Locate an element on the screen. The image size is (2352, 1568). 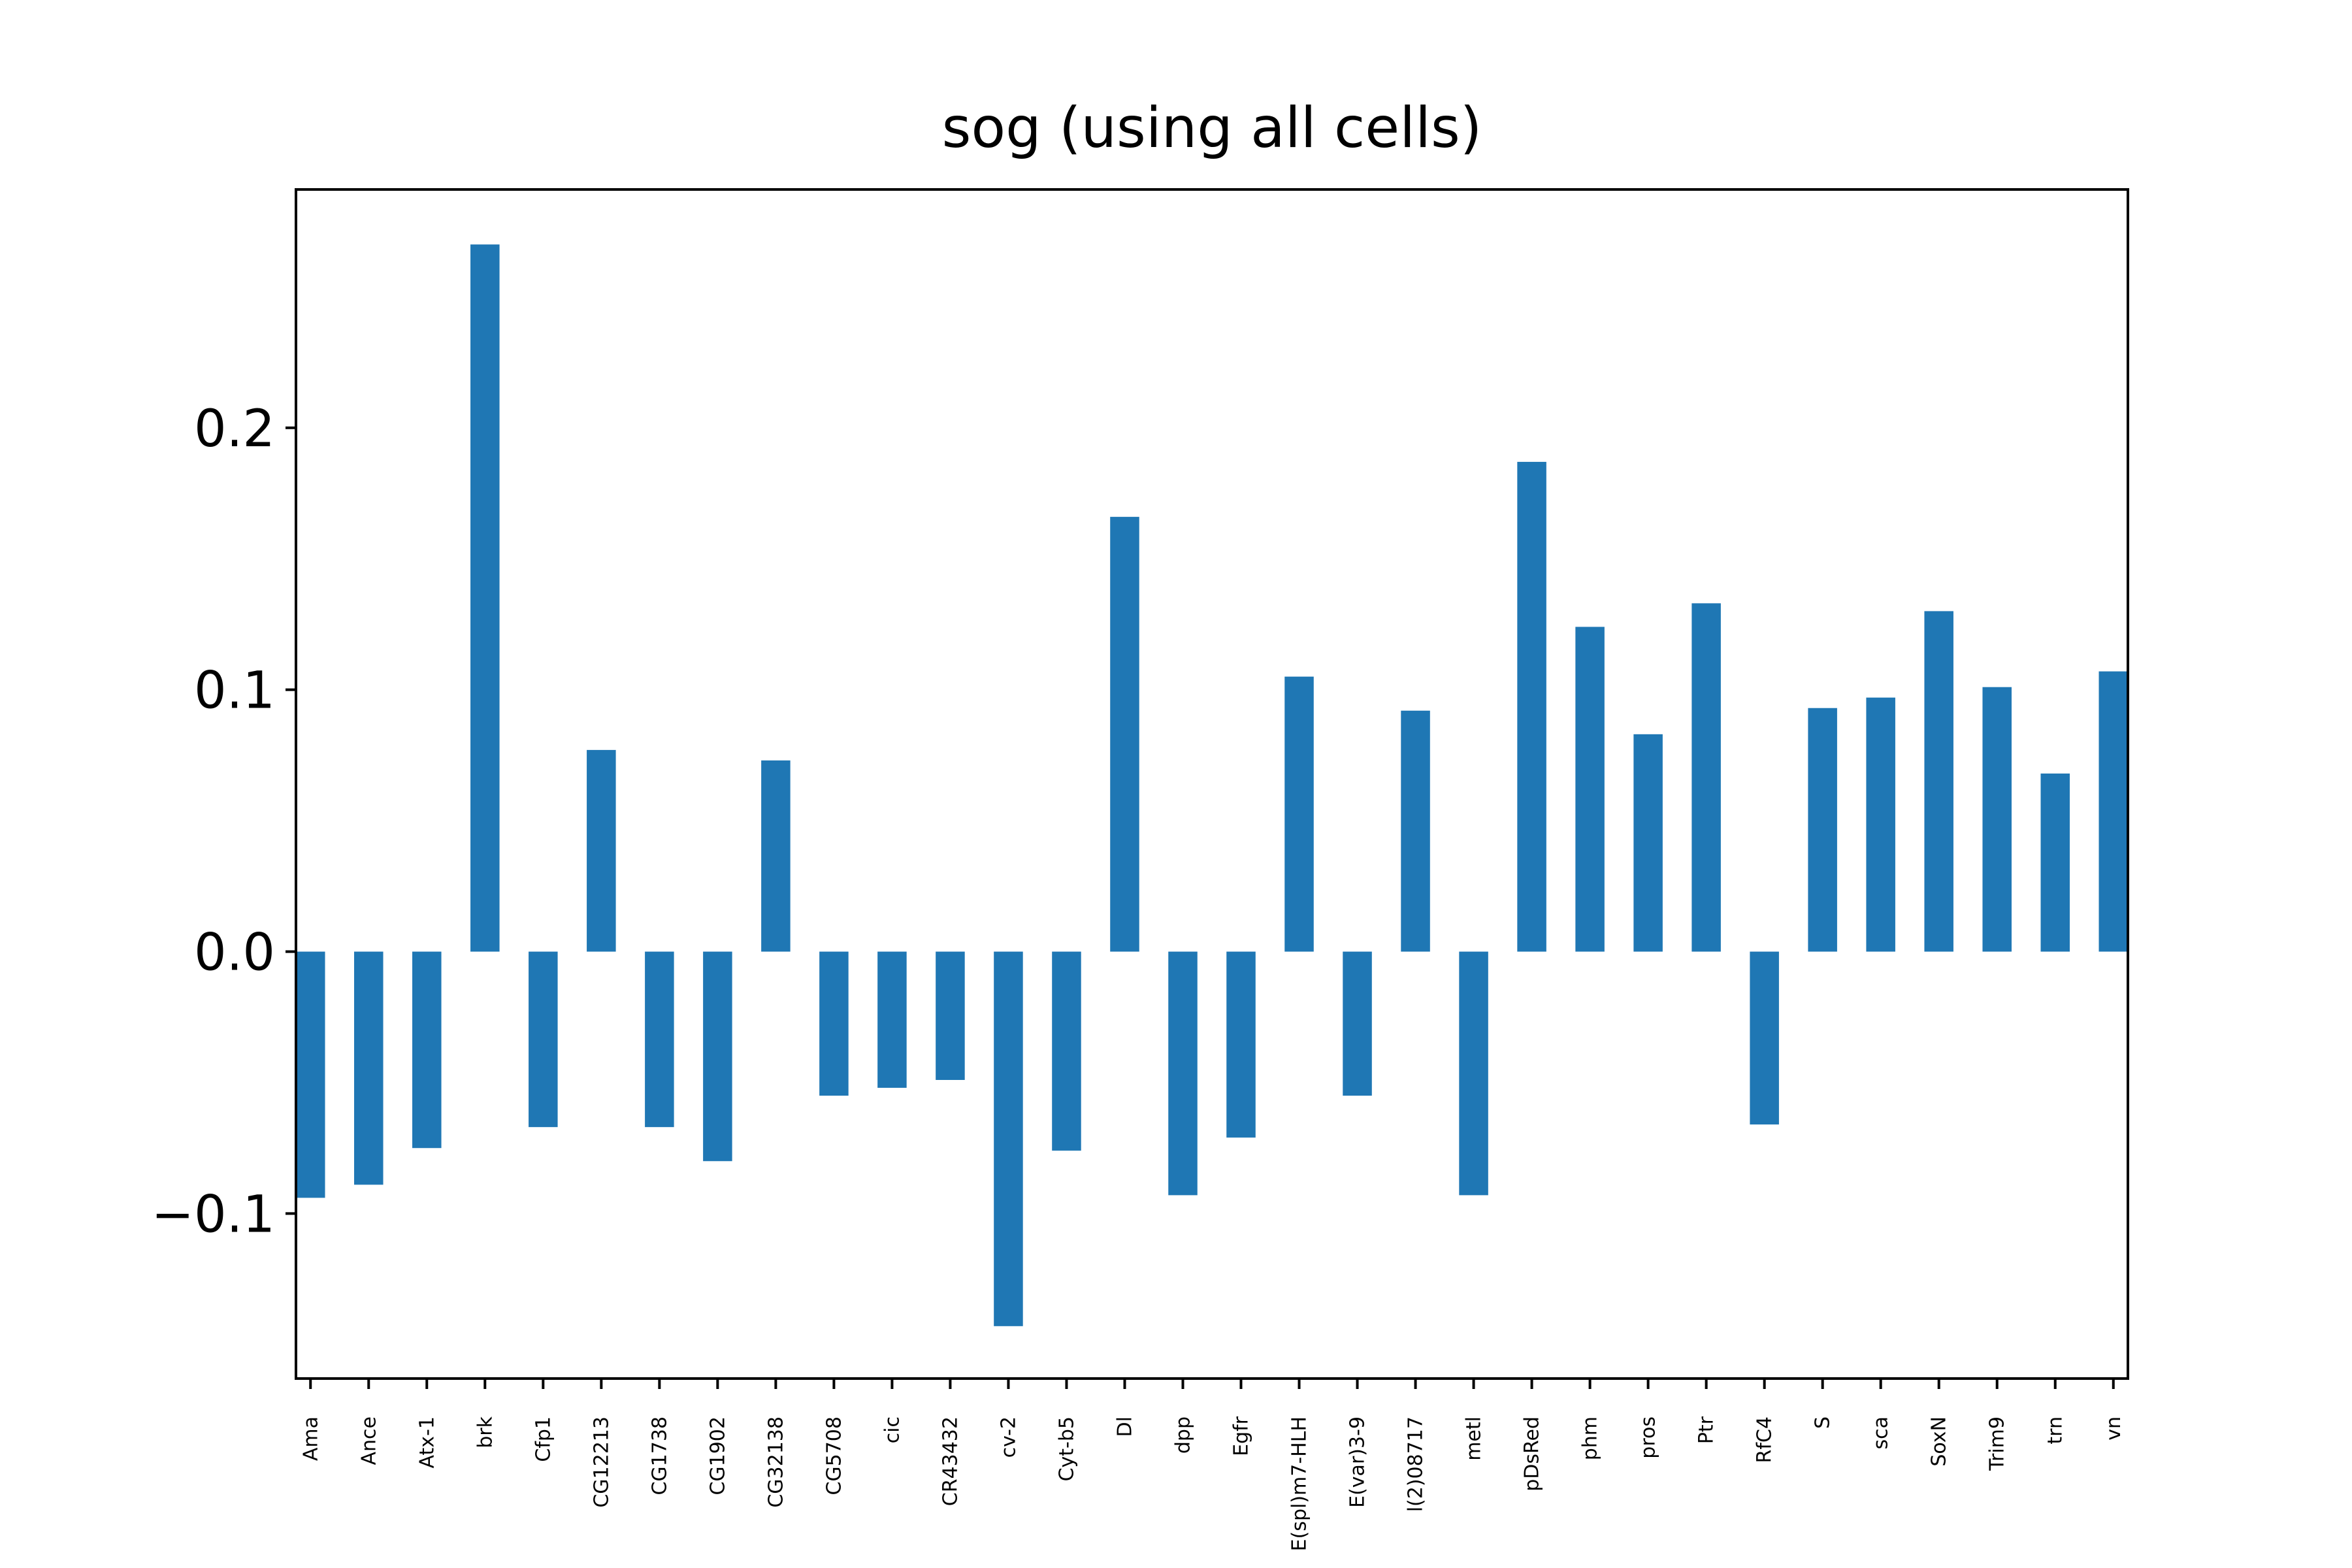
y-tick-label: 0.0 is located at coordinates (234, 953).